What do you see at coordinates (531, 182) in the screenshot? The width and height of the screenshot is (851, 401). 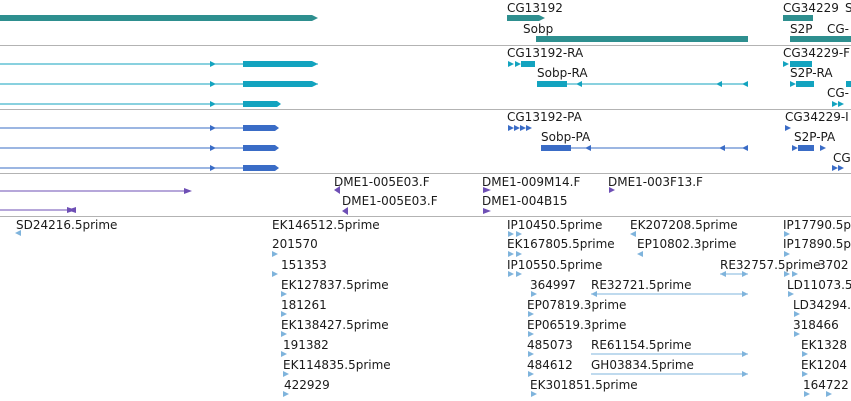 I see `bac-label-dme1-009m14: DME1-009M14.F` at bounding box center [531, 182].